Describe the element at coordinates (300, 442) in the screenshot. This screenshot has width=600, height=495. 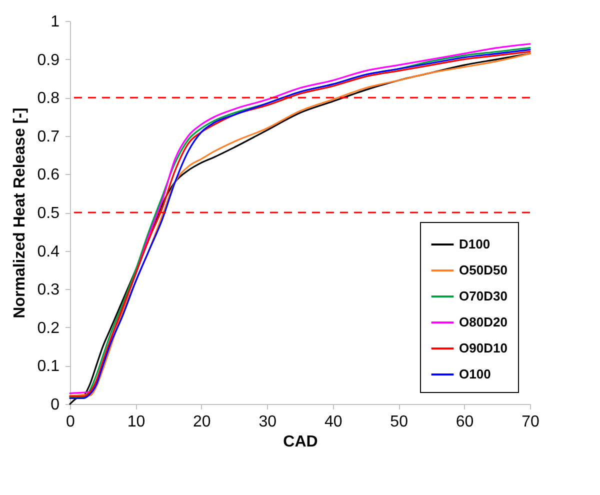
I see `x-axis-title: CAD` at that location.